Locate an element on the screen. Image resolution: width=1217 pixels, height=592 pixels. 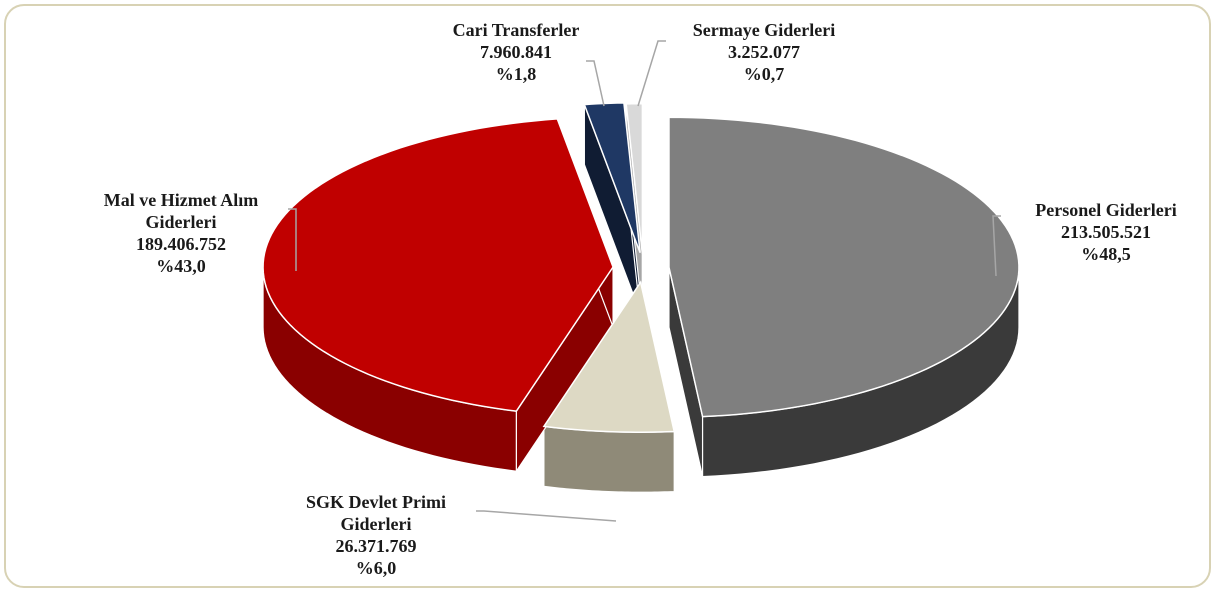
slice-value: 26.371.769 is located at coordinates (376, 546).